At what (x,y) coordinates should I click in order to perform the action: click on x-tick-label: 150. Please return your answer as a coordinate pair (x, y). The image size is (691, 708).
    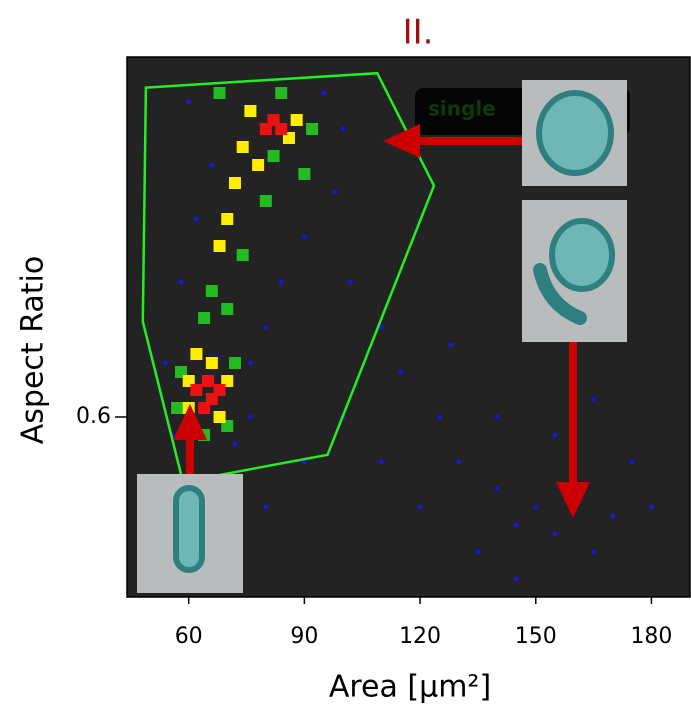
    Looking at the image, I should click on (536, 636).